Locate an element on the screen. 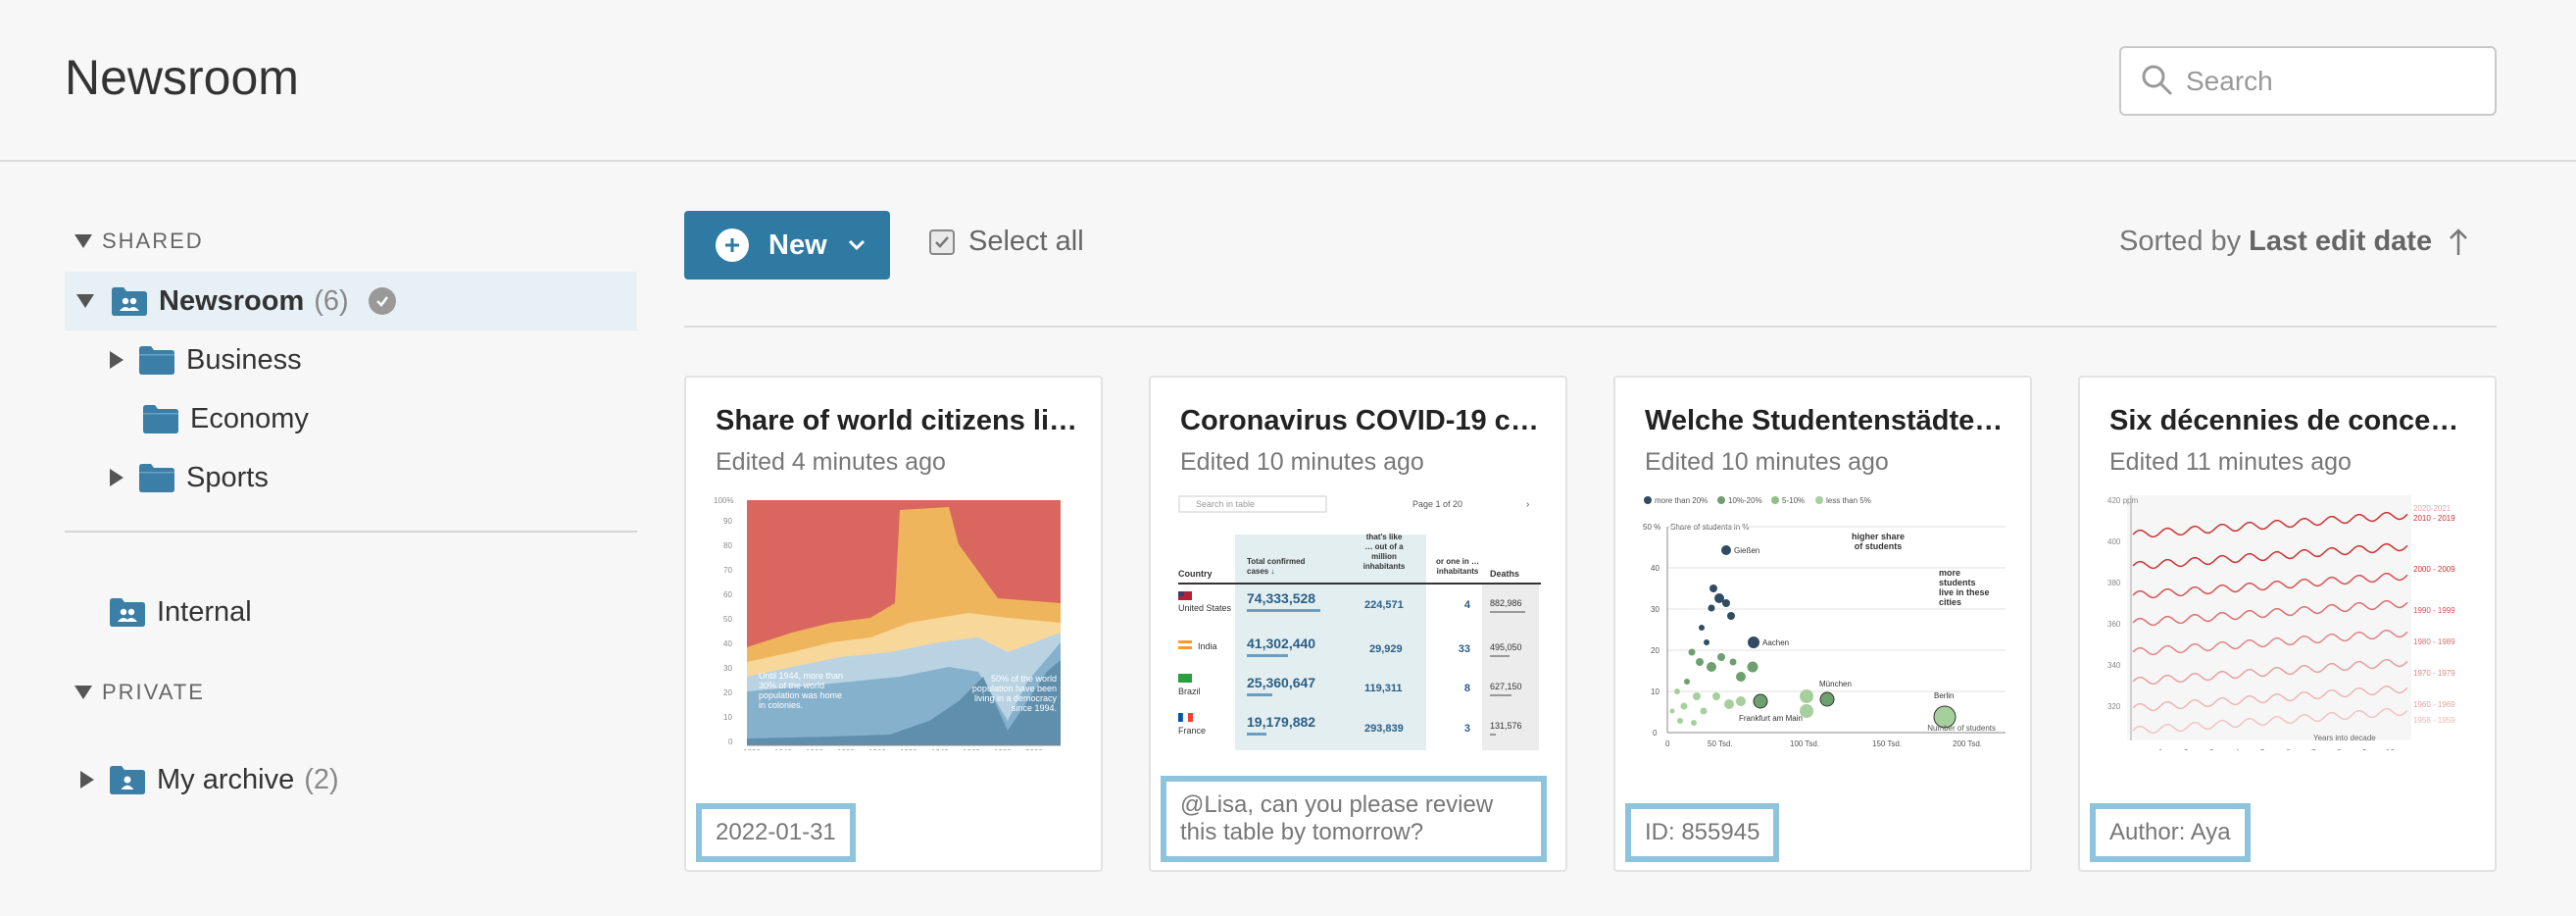 The width and height of the screenshot is (2576, 916). sort-ascending-icon is located at coordinates (2458, 242).